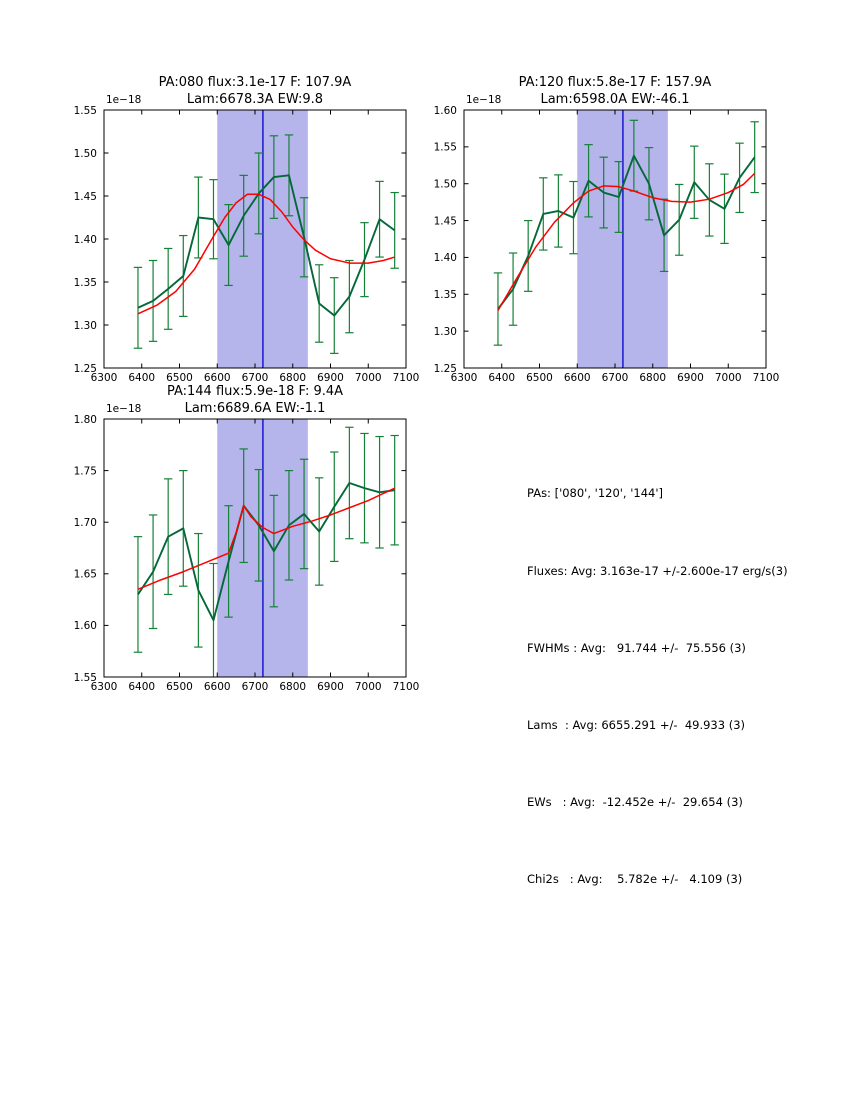 Image resolution: width=850 pixels, height=1100 pixels. What do you see at coordinates (615, 82) in the screenshot?
I see `subplot-title-line1: PA:120 flux:5.8e-17 F: 157.9A` at bounding box center [615, 82].